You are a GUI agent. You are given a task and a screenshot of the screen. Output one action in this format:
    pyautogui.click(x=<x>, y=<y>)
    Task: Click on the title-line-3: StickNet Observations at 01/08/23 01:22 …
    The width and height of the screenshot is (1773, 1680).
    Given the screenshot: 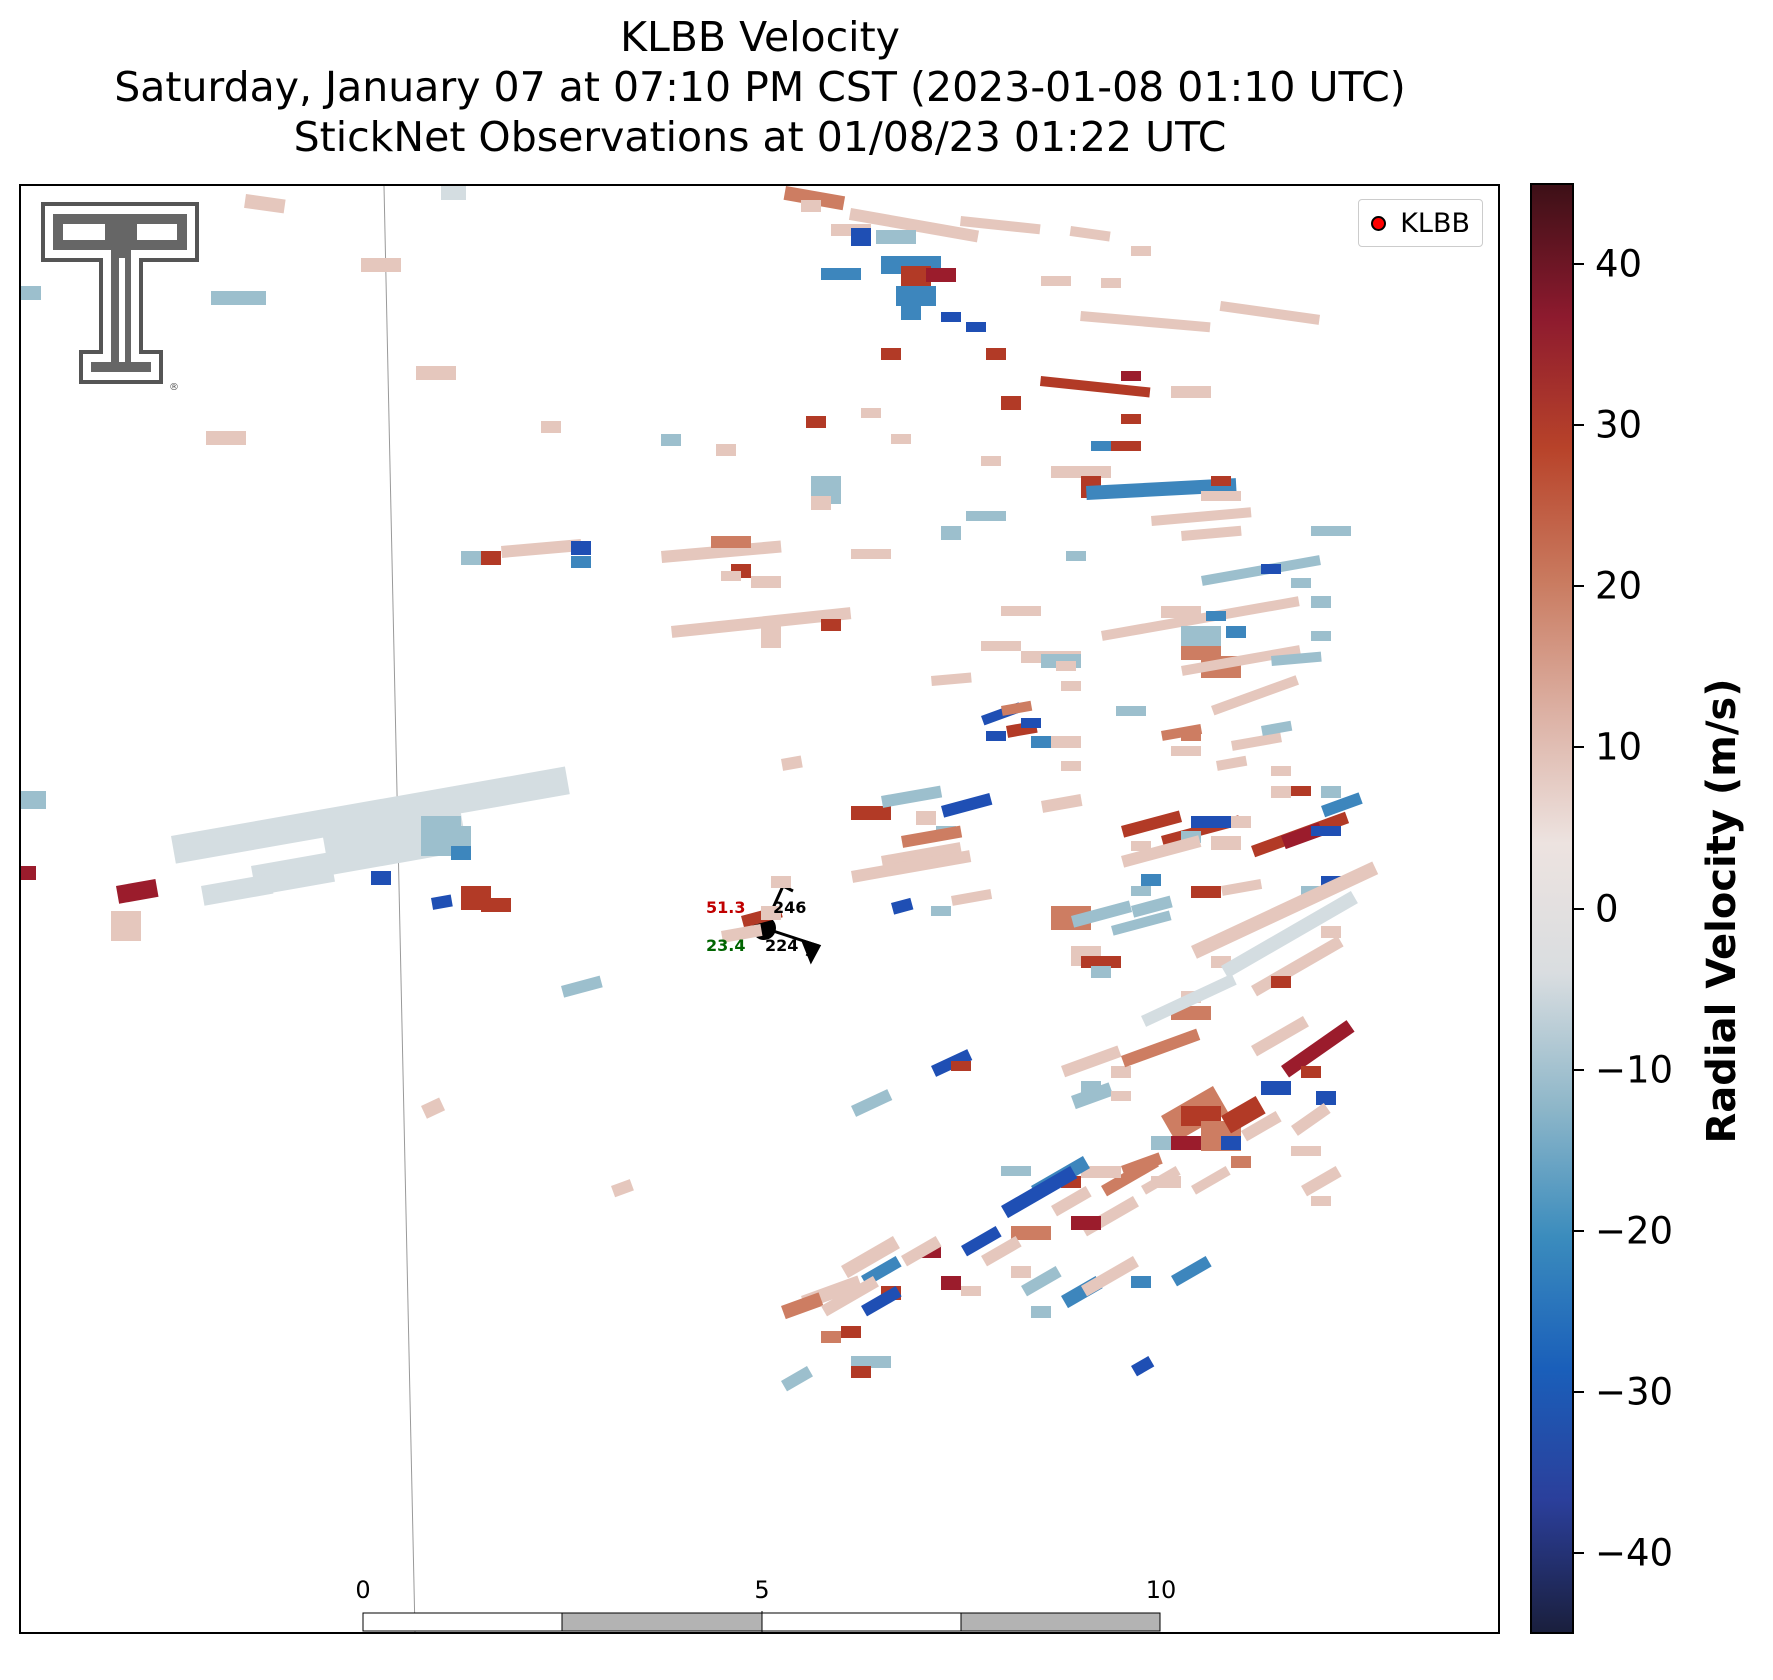 What is the action you would take?
    pyautogui.click(x=760, y=137)
    